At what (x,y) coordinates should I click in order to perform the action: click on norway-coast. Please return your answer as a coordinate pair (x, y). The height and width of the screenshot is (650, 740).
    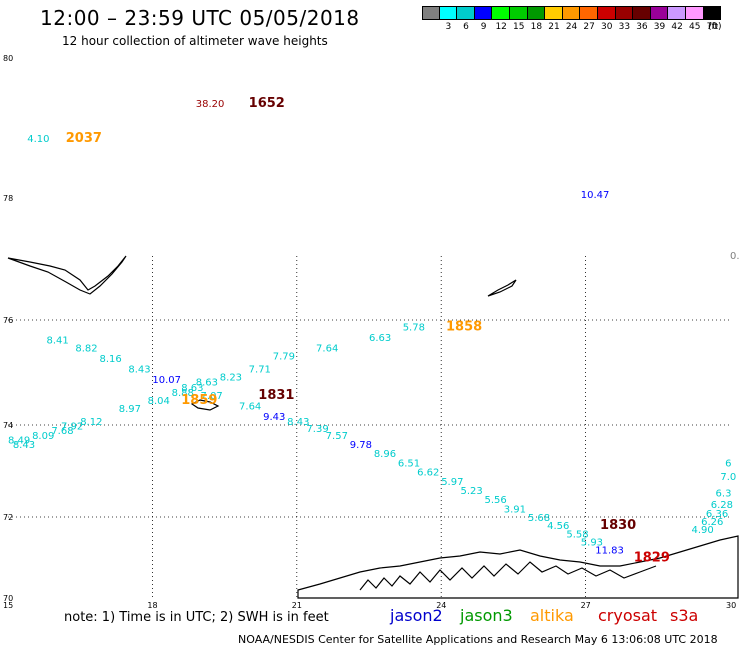
    Looking at the image, I should click on (518, 567).